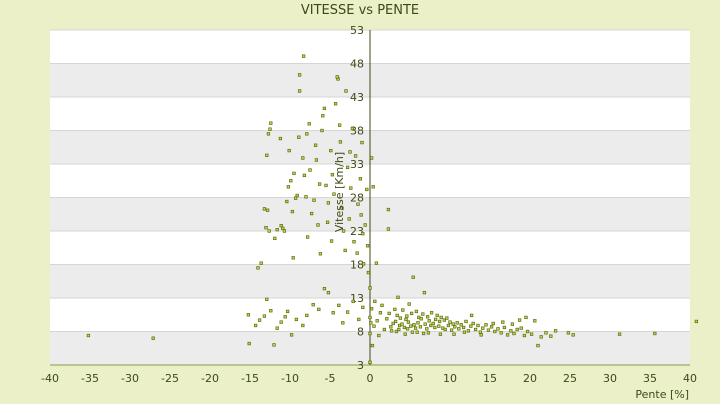 This screenshot has width=720, height=404. What do you see at coordinates (357, 131) in the screenshot?
I see `y-tick-label: 38` at bounding box center [357, 131].